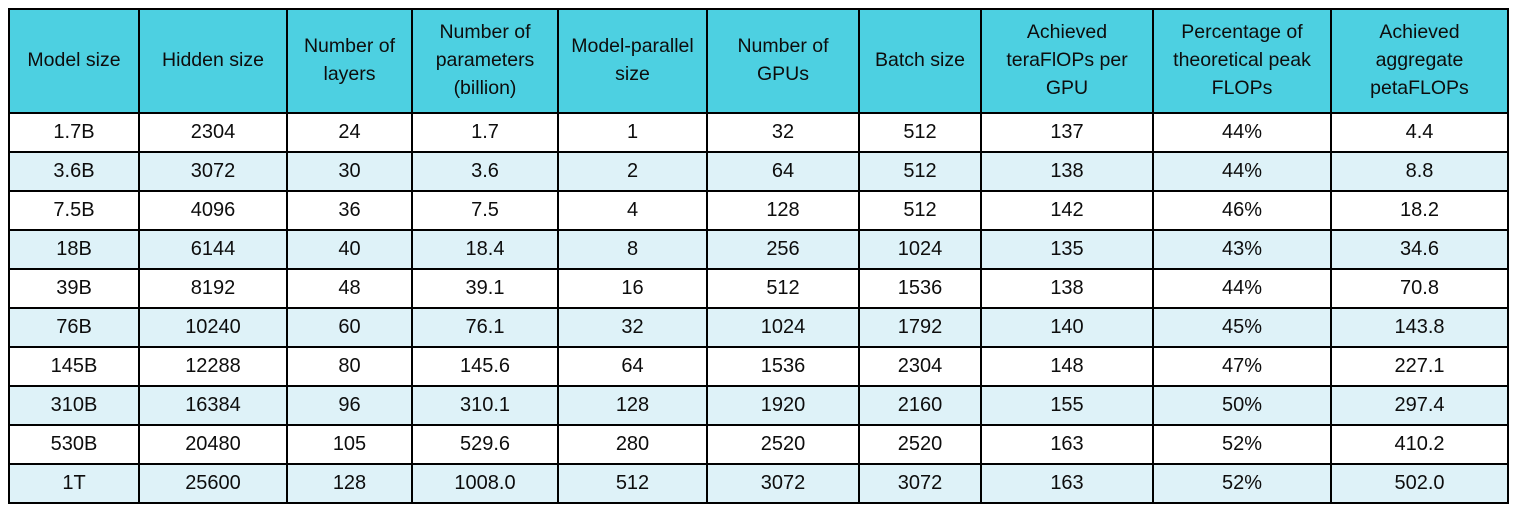 The height and width of the screenshot is (532, 1517). I want to click on table-cell: 3.6B, so click(74, 171).